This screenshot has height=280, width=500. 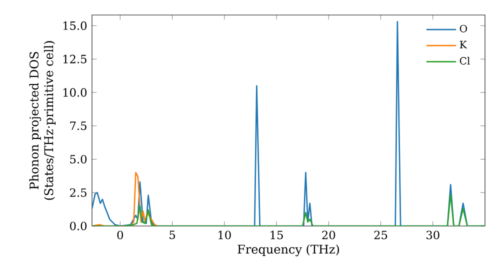 I want to click on y-tick-label: 10.0, so click(x=75, y=92).